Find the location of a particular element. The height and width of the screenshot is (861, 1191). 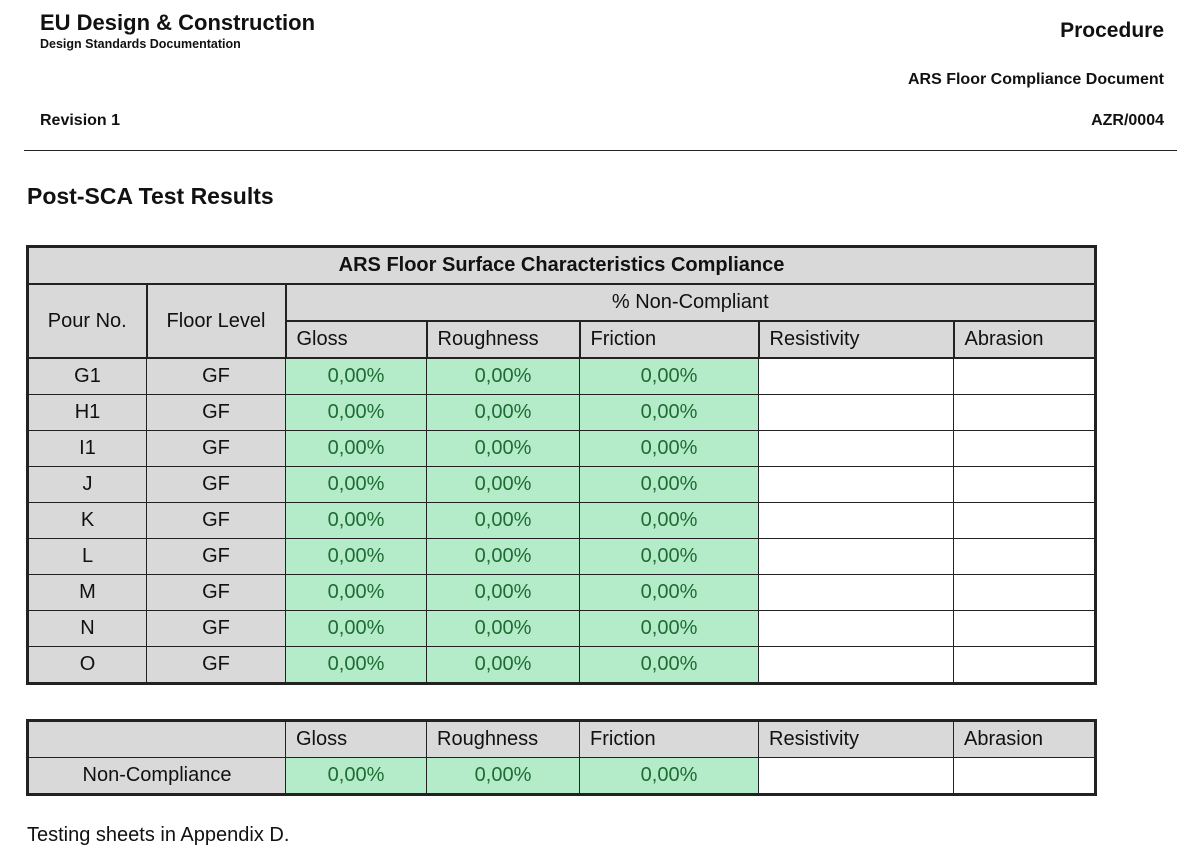

pour-number: J is located at coordinates (87, 484).